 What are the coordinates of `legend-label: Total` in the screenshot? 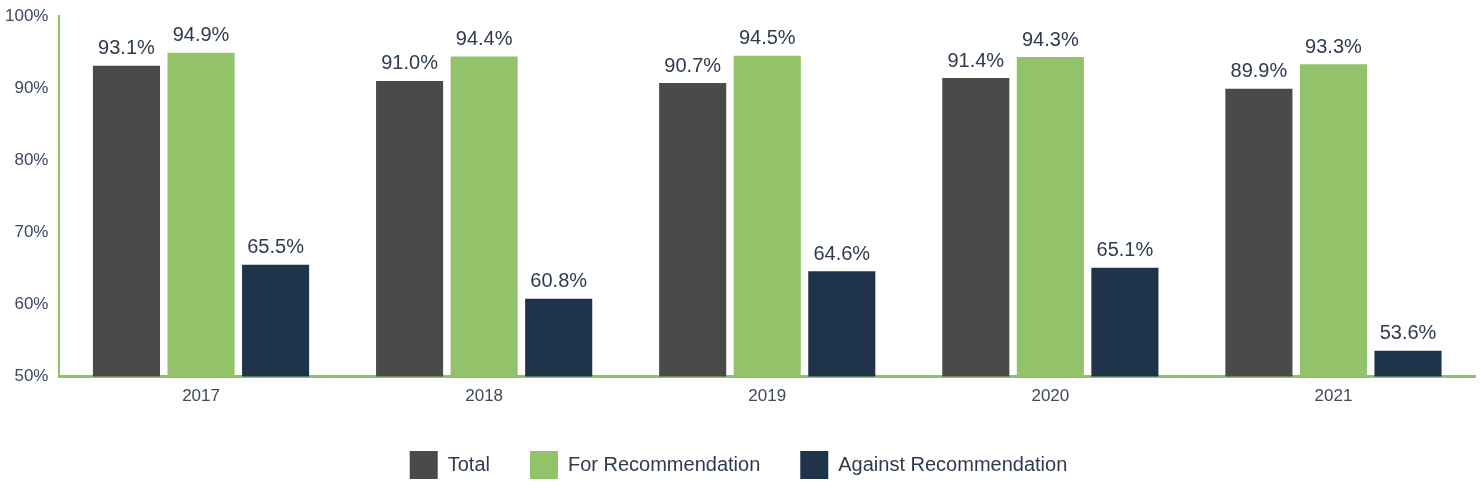 It's located at (468, 463).